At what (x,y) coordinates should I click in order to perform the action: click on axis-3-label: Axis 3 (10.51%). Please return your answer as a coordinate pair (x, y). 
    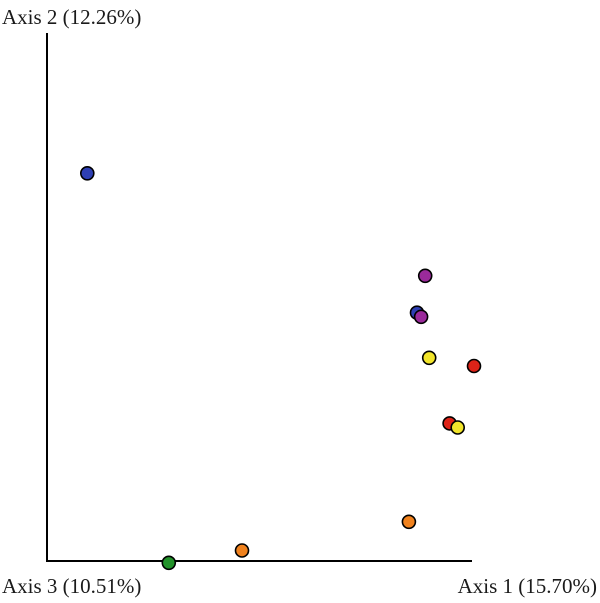
    Looking at the image, I should click on (71, 586).